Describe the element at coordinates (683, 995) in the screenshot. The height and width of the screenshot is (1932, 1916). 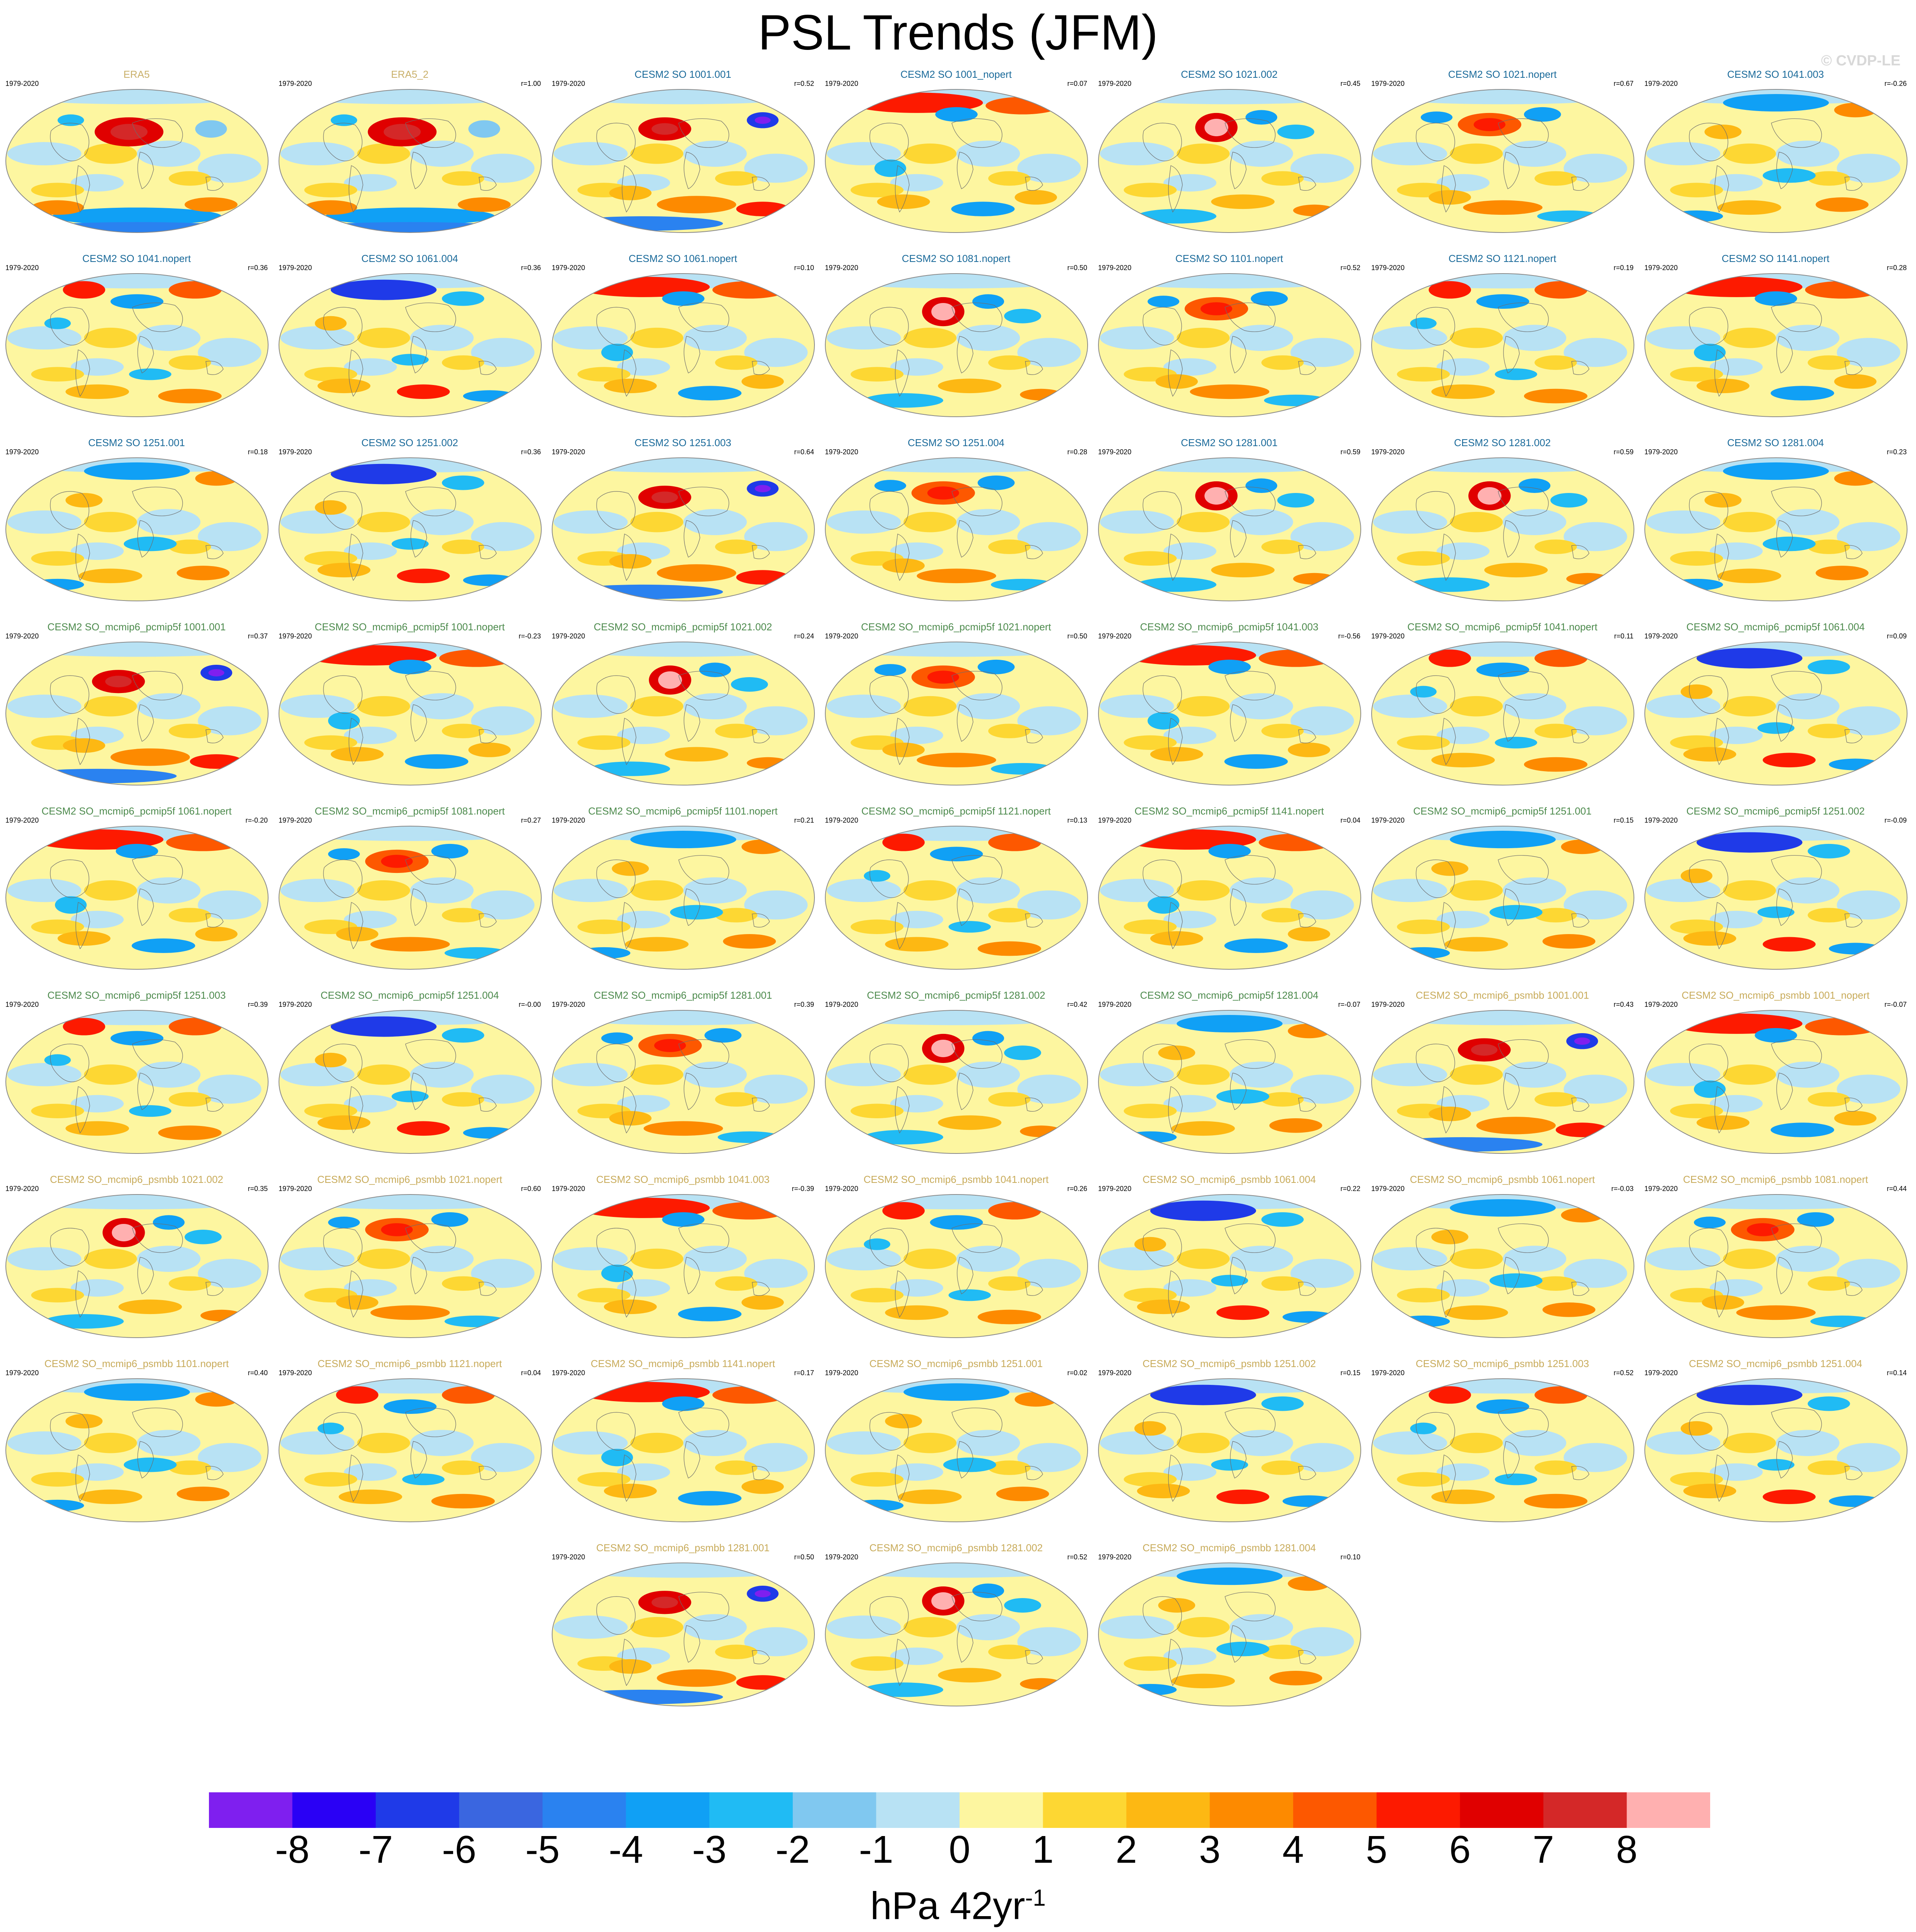
I see `panel-title: CESM2 SO_mcmip6_pcmip5f 1281.001` at that location.